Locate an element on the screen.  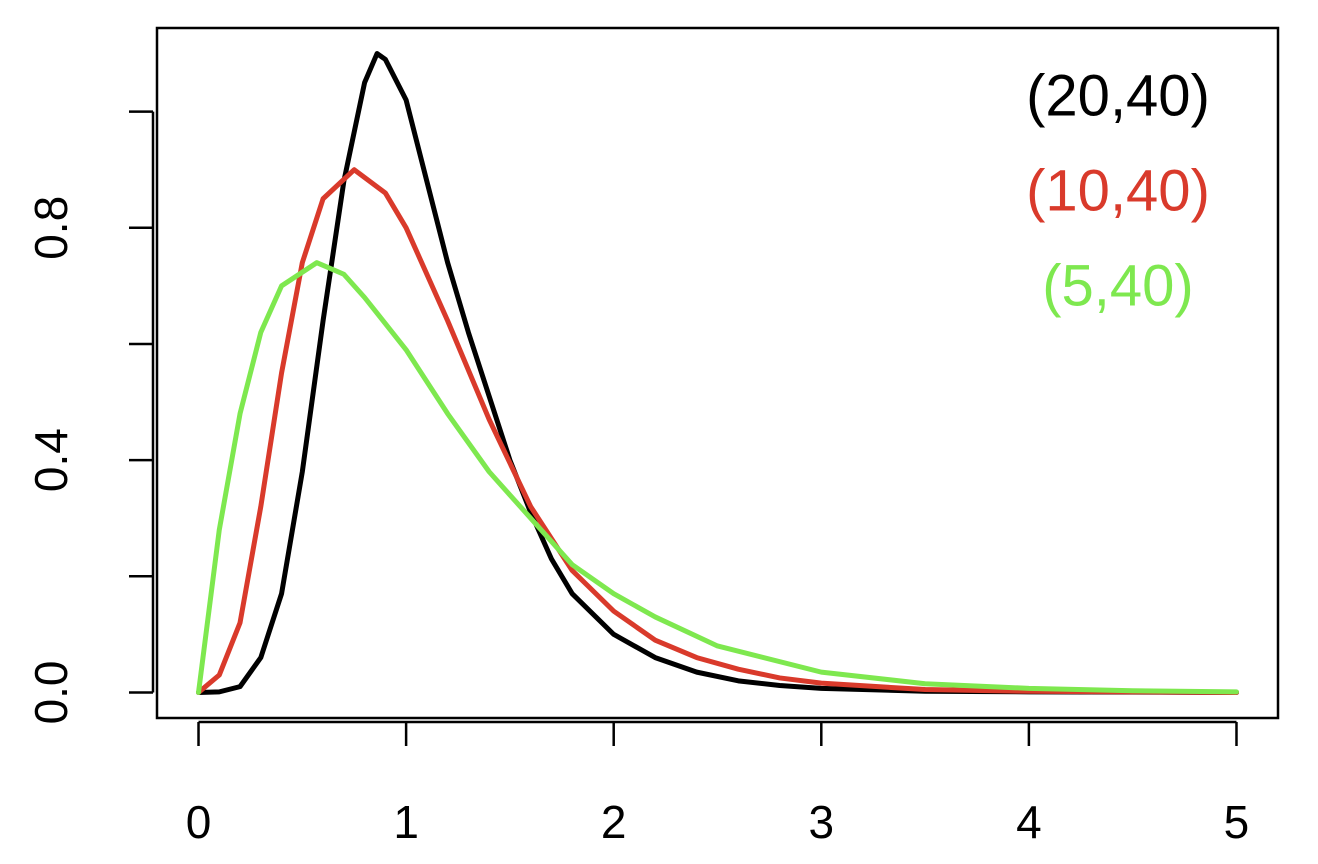
y-tick-label: 0.0 is located at coordinates (51, 692).